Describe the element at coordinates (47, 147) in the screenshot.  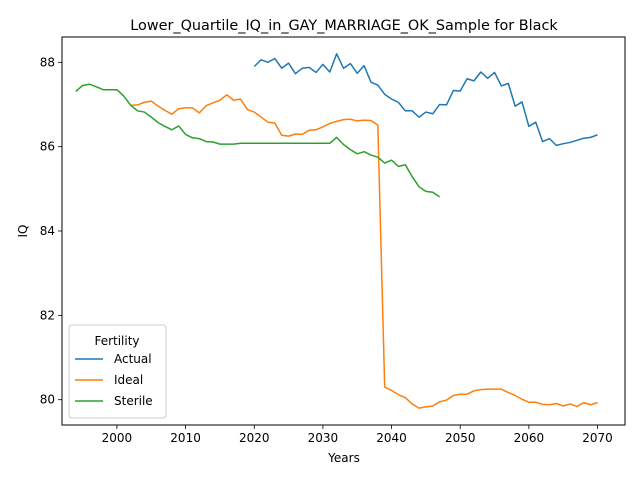
I see `y-tick-label: 86` at that location.